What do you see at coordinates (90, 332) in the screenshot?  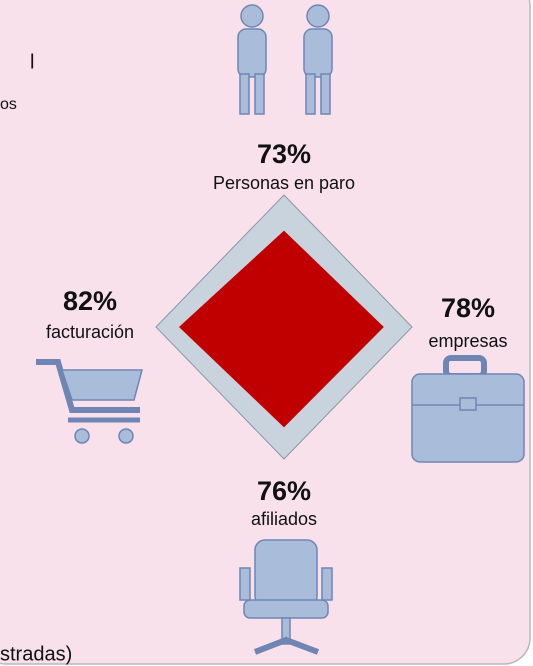 I see `category-label: facturación` at bounding box center [90, 332].